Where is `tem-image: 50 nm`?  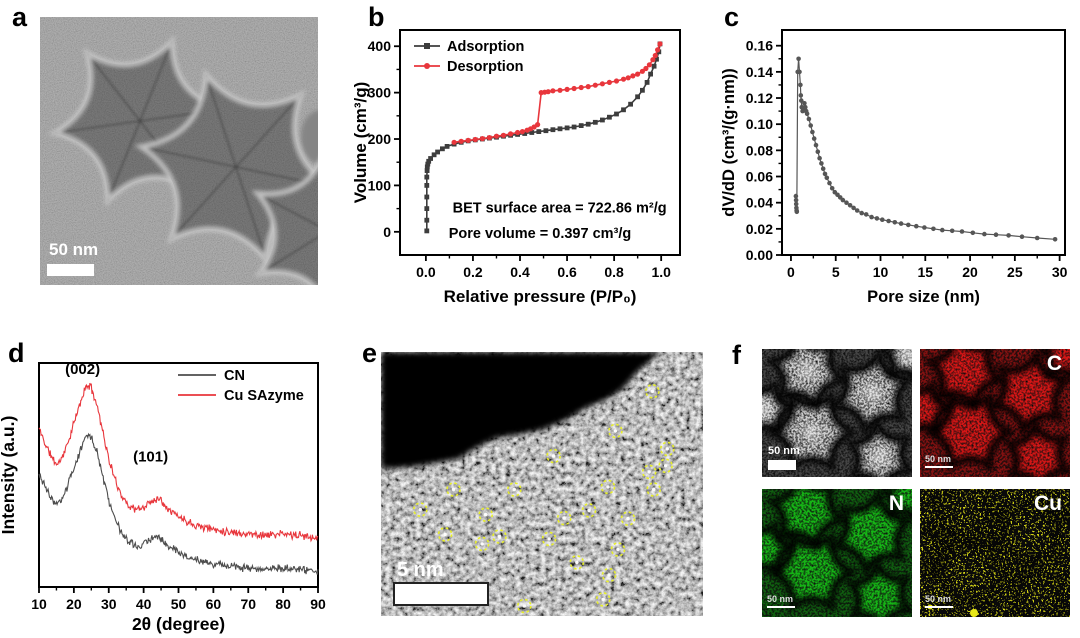
tem-image: 50 nm is located at coordinates (179, 151).